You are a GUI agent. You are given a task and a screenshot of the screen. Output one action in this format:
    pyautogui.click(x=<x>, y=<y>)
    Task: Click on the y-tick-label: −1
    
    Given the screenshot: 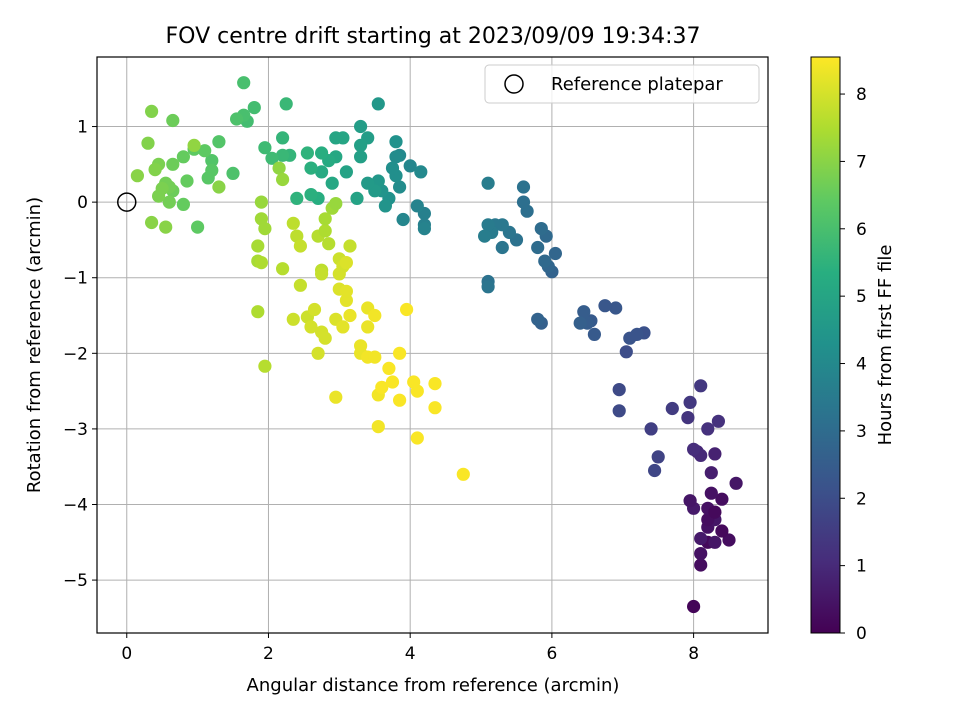 What is the action you would take?
    pyautogui.click(x=75, y=279)
    